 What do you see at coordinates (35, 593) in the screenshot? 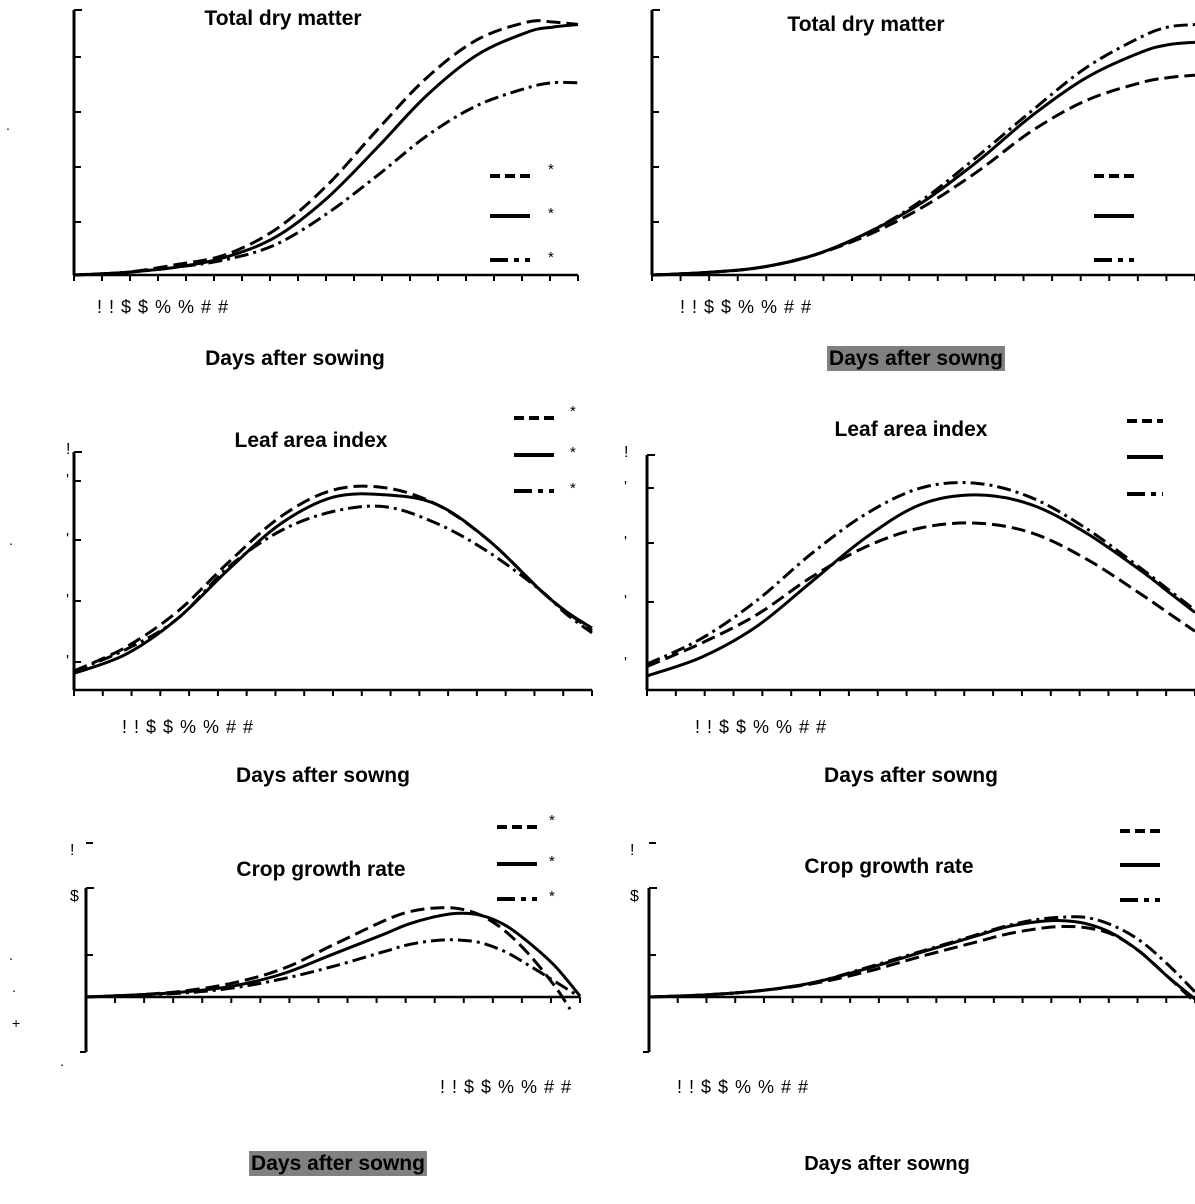
I see `stray-marks: .... +.` at bounding box center [35, 593].